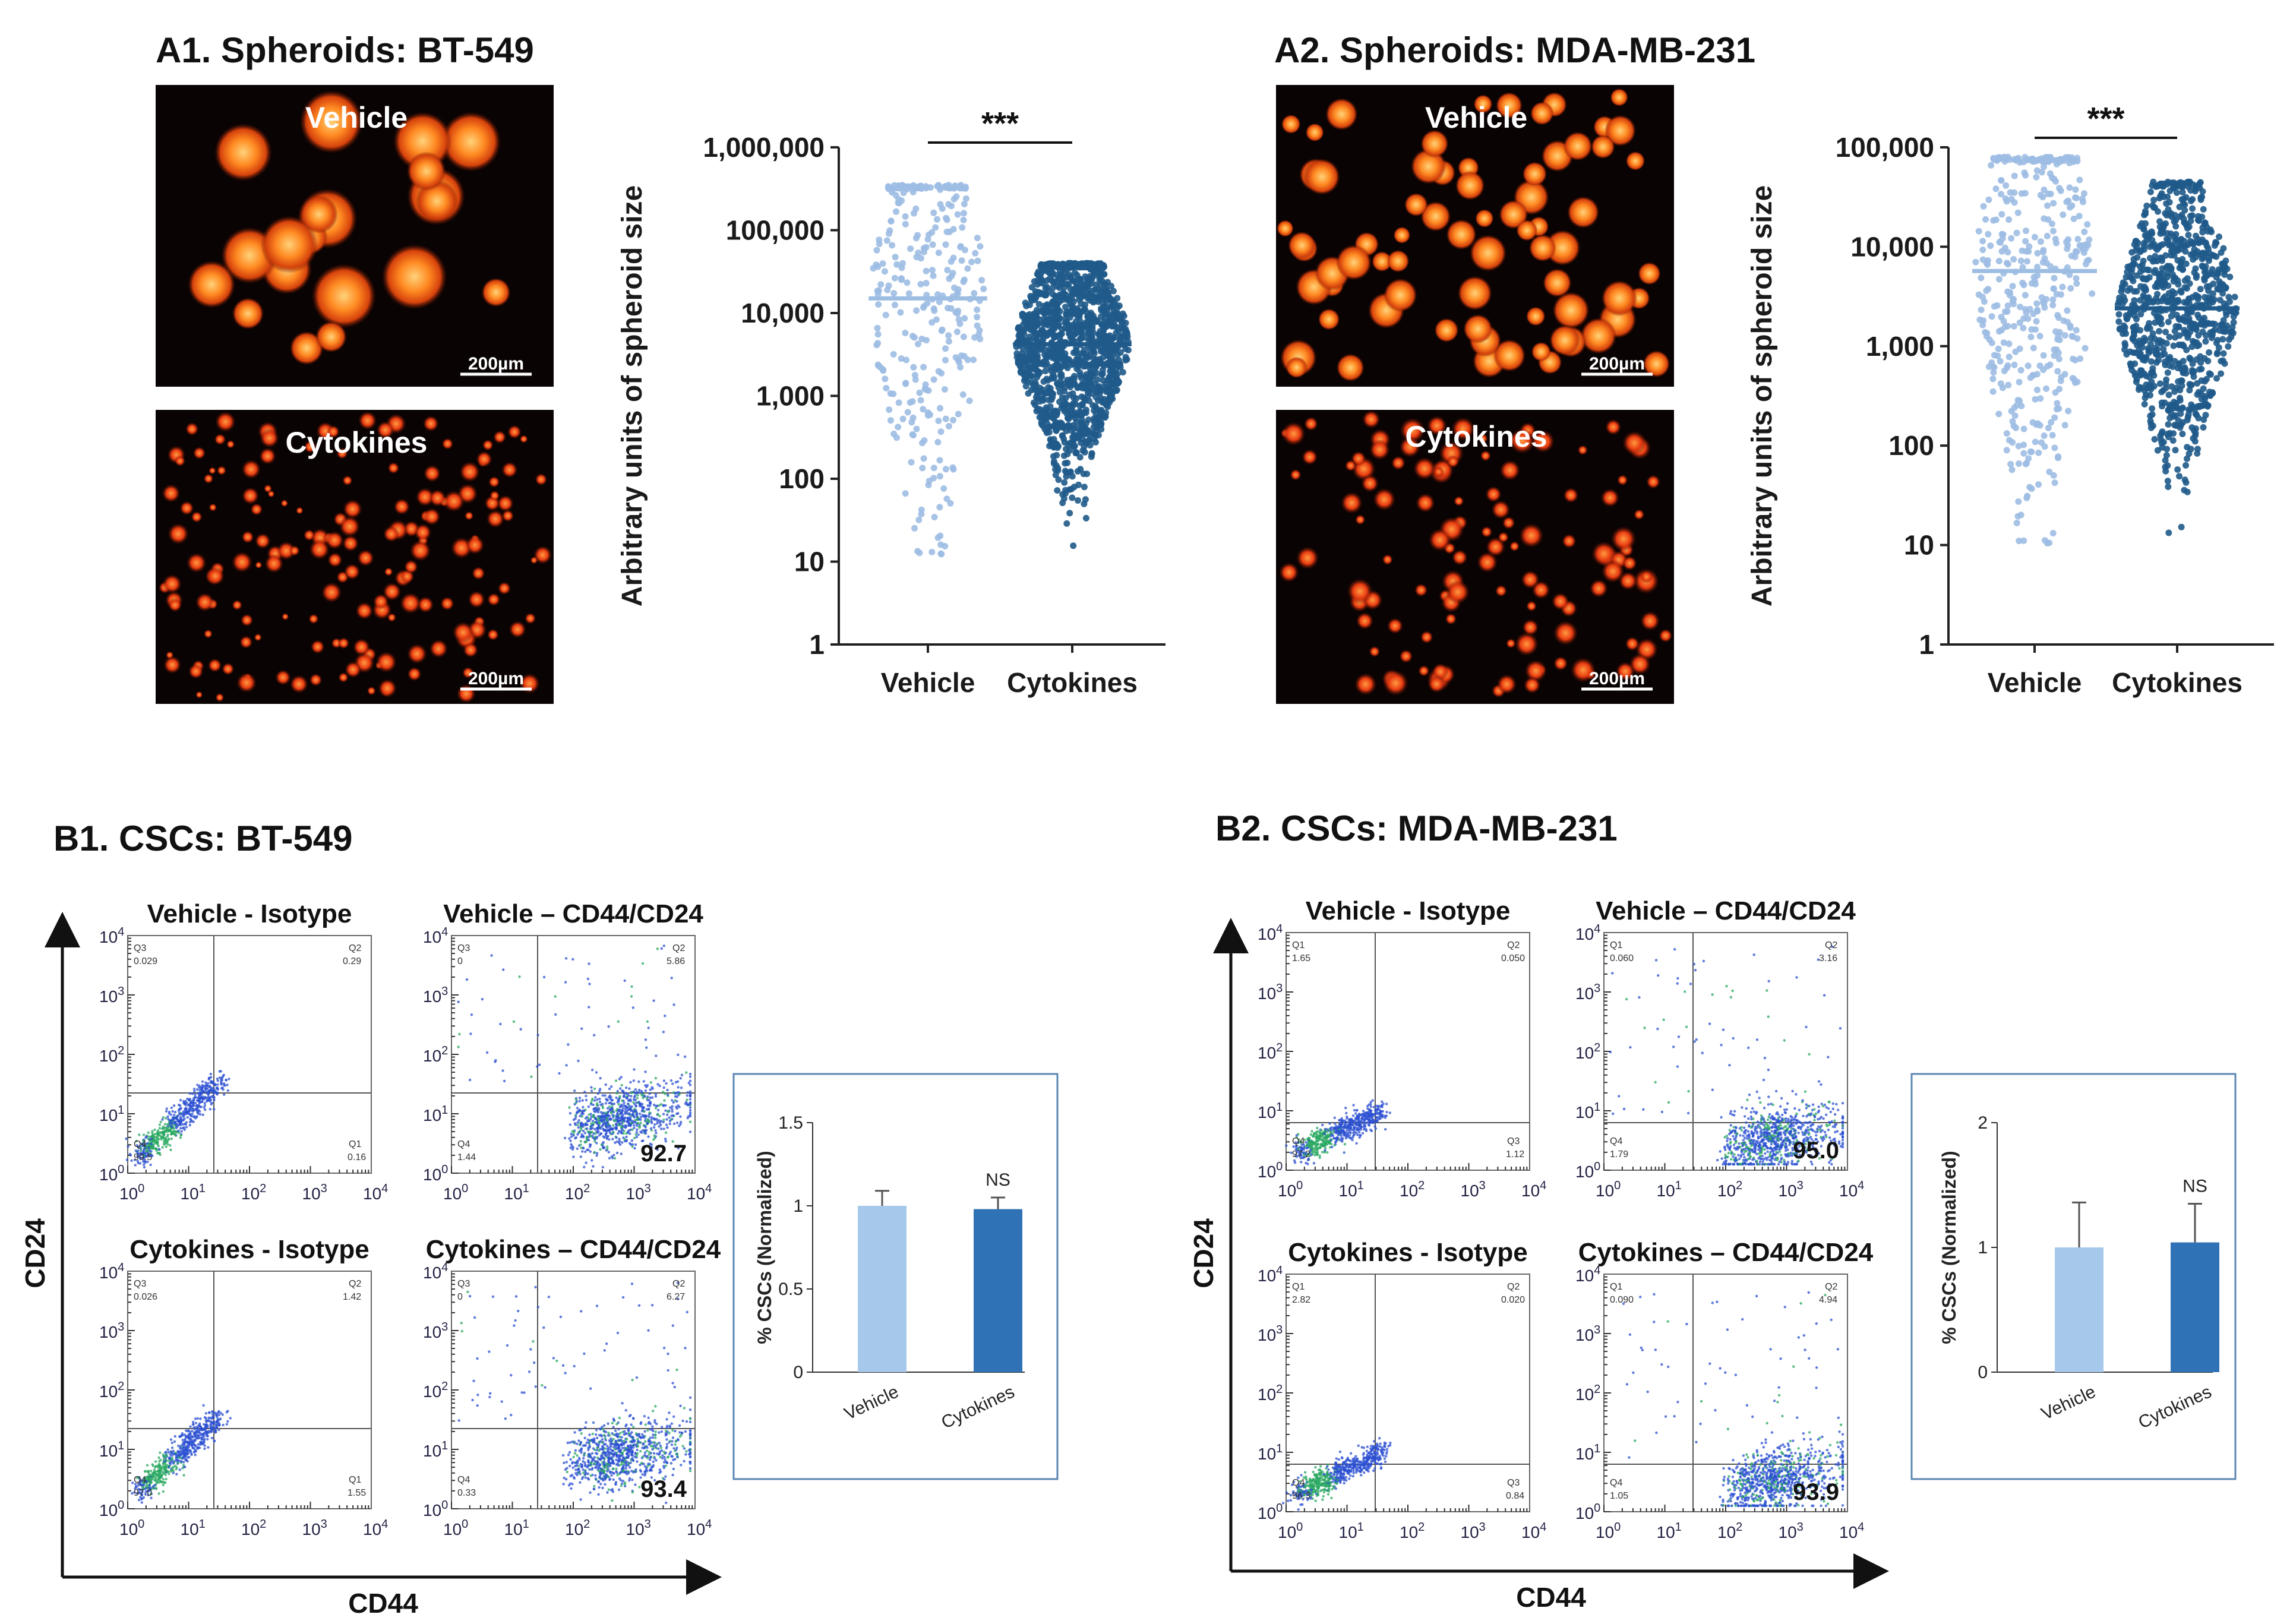 The width and height of the screenshot is (2293, 1624). I want to click on micrograph-label-cytokines: Cytokines, so click(1476, 436).